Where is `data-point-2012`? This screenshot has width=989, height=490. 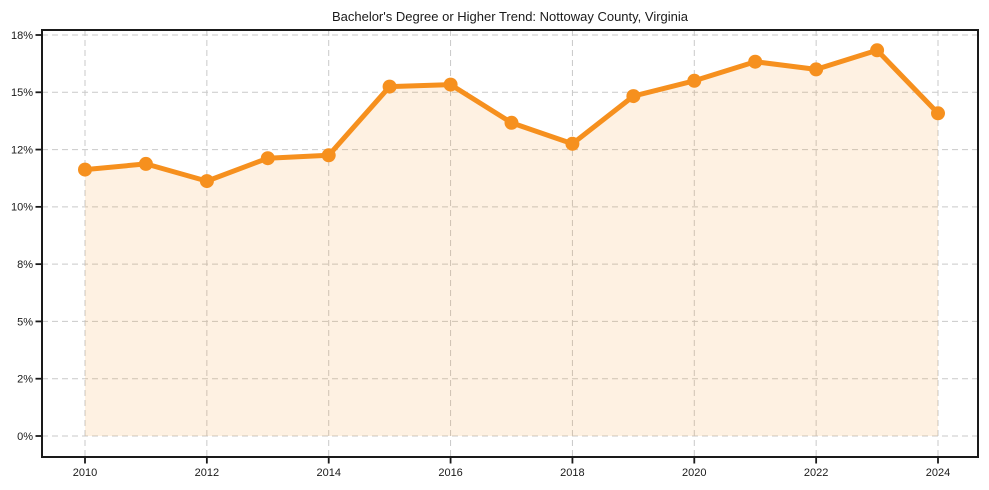
data-point-2012 is located at coordinates (206, 181).